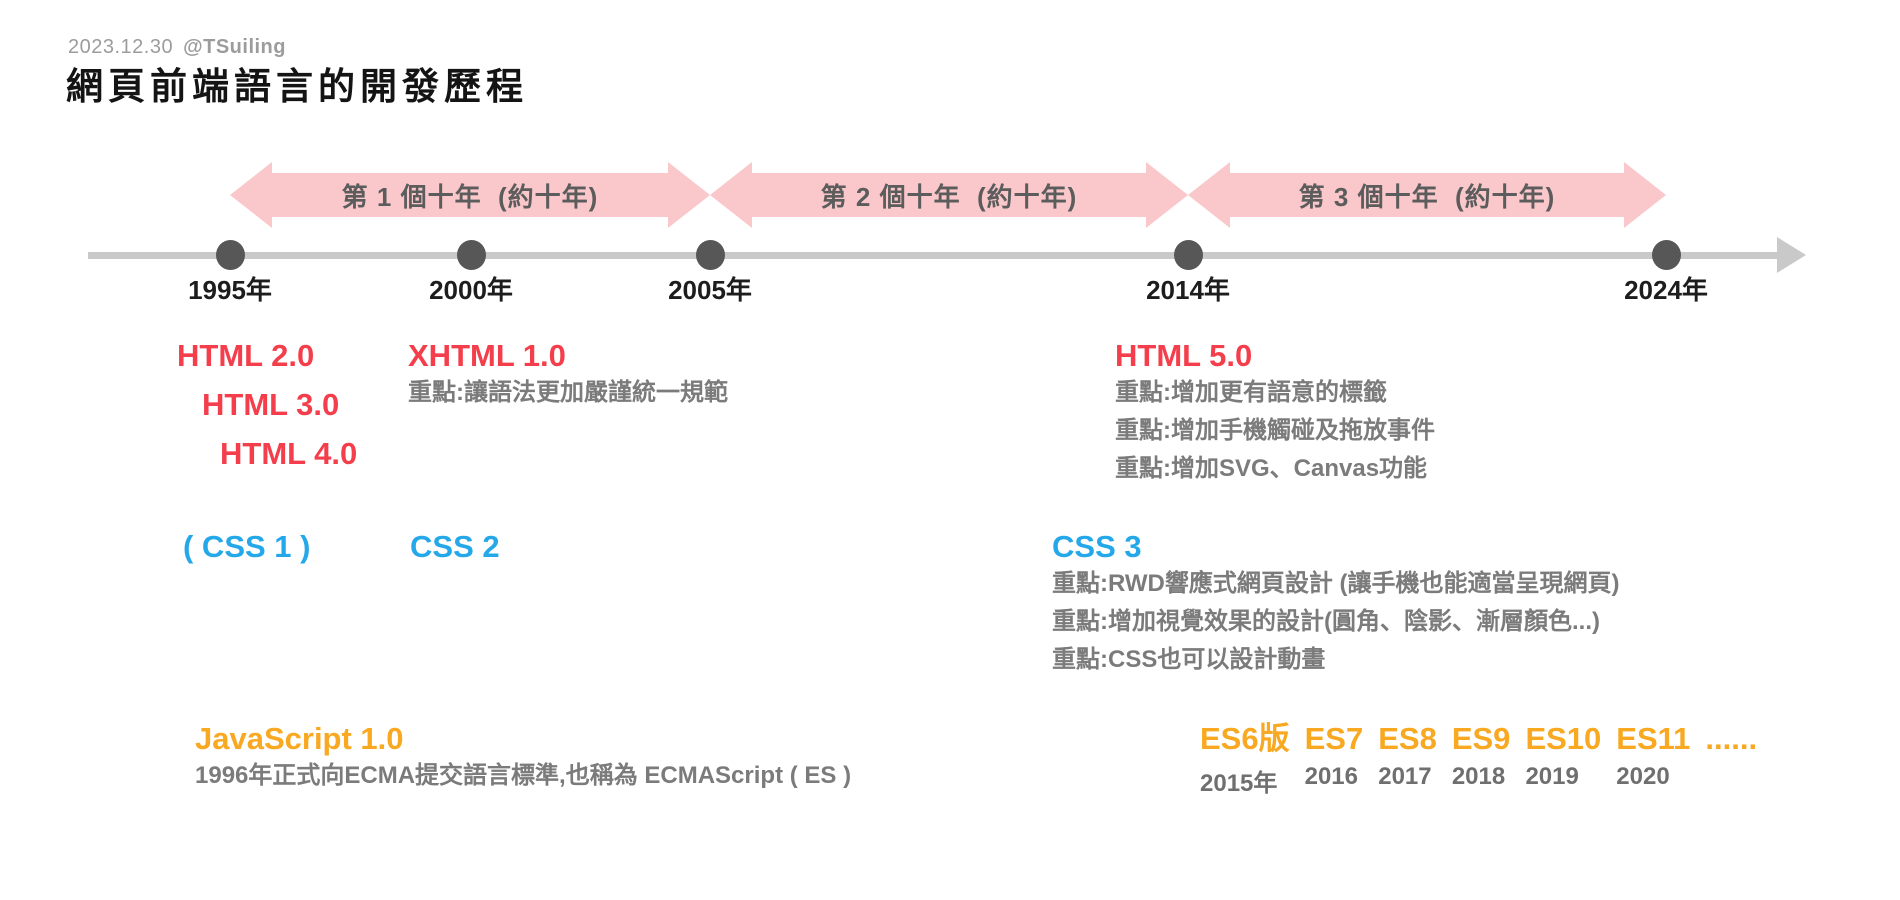  What do you see at coordinates (230, 290) in the screenshot?
I see `timeline-year-label-1995: 1995年` at bounding box center [230, 290].